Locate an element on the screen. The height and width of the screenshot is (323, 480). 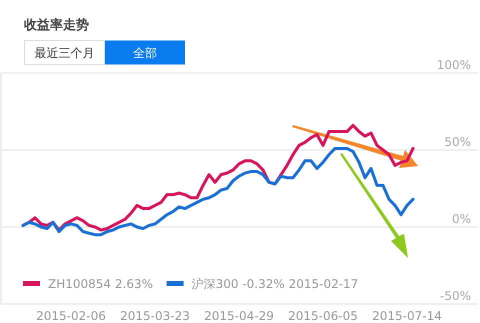
chart-title: 收益率走势 is located at coordinates (56, 25).